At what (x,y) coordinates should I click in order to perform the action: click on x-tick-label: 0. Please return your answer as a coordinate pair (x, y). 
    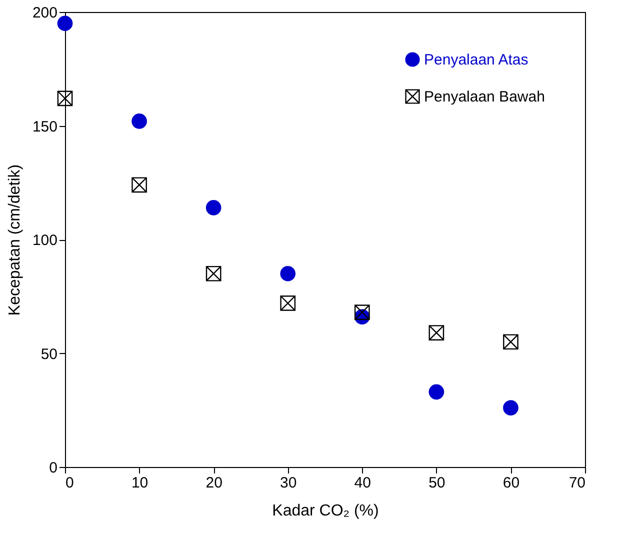
    Looking at the image, I should click on (70, 483).